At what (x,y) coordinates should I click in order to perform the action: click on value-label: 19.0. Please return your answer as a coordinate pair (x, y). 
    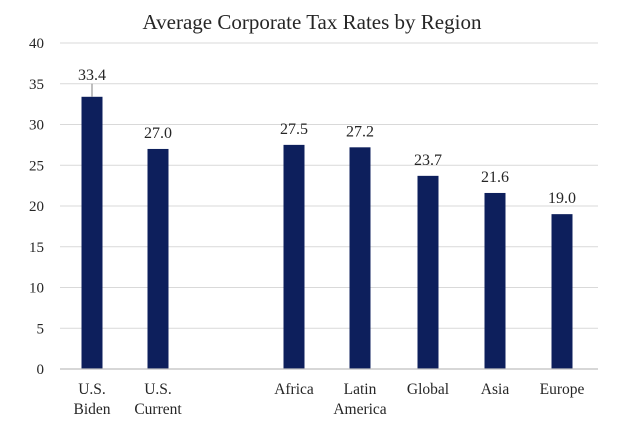
    Looking at the image, I should click on (562, 198).